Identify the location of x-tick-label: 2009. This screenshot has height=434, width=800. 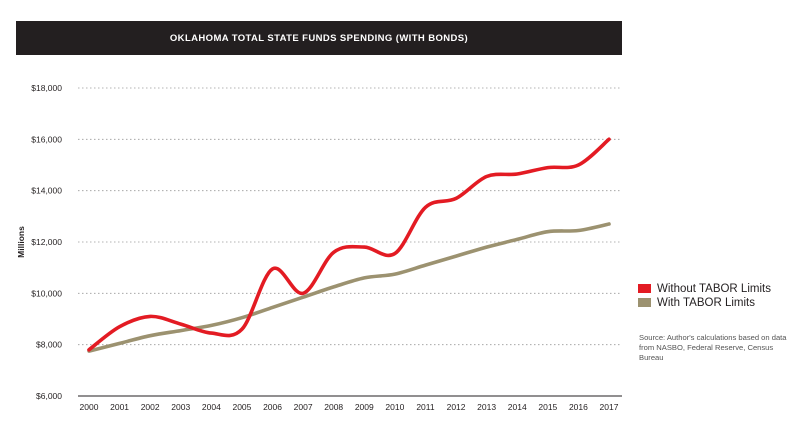
(364, 407).